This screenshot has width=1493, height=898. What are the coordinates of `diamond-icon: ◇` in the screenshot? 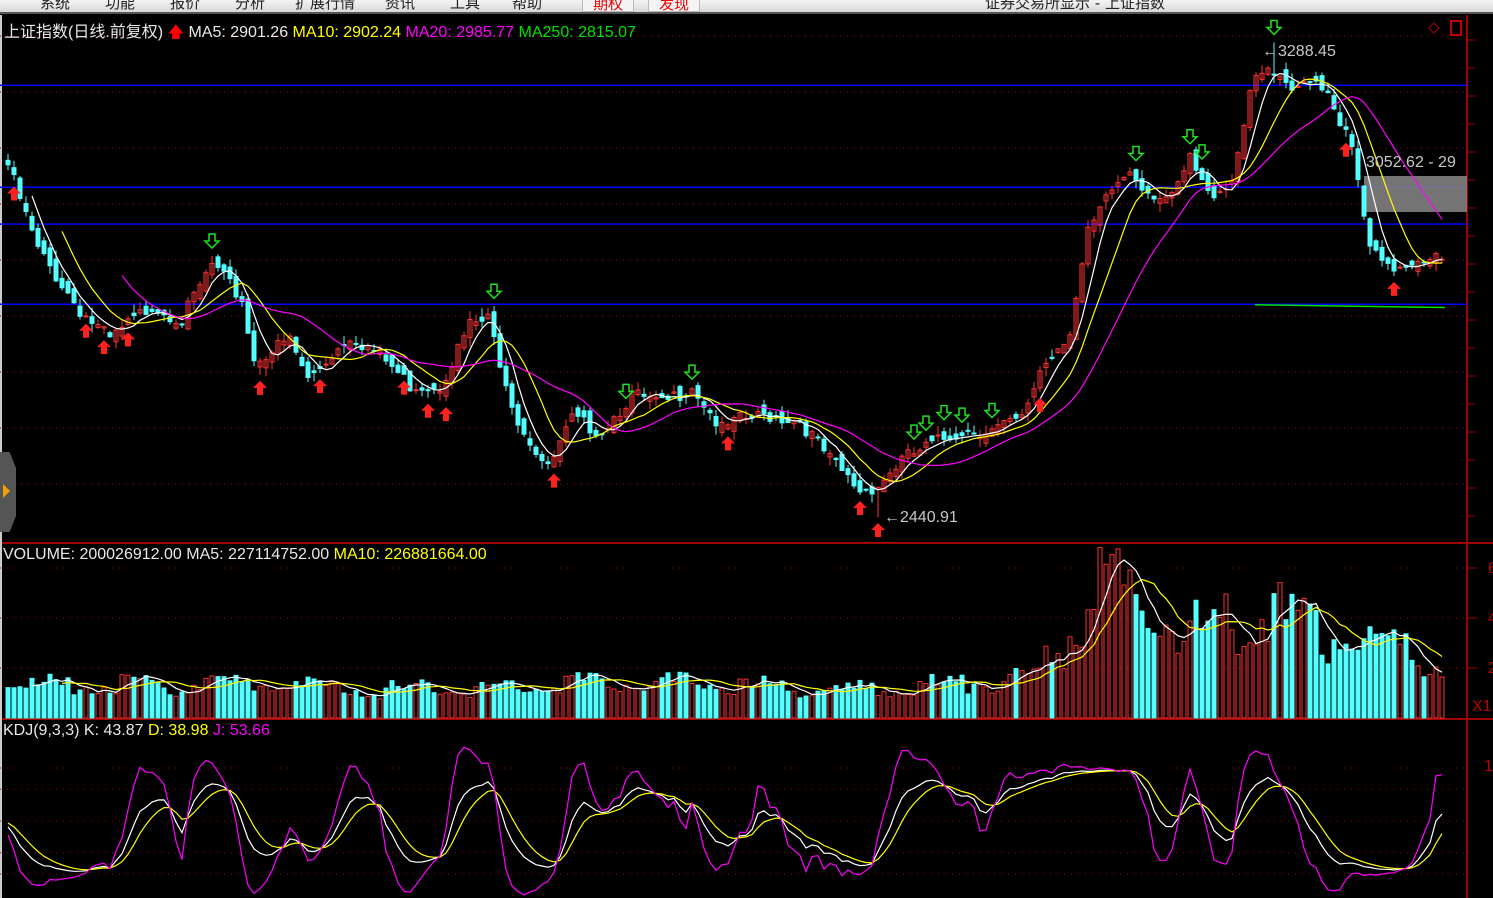 It's located at (1434, 27).